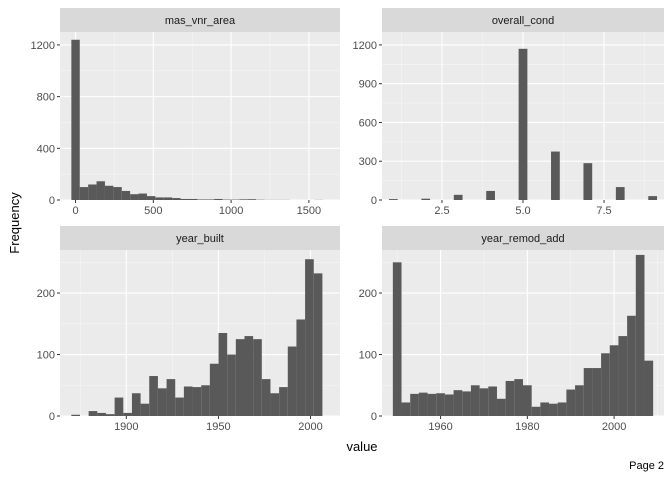  I want to click on y-tick-label: 300, so click(368, 162).